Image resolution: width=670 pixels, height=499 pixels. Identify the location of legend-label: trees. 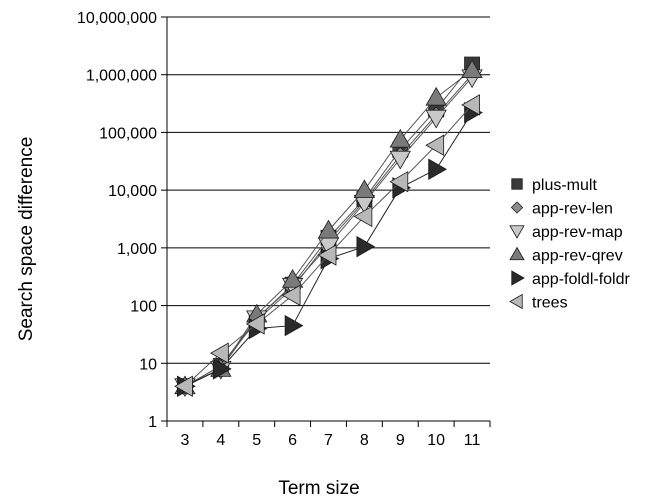
(550, 303).